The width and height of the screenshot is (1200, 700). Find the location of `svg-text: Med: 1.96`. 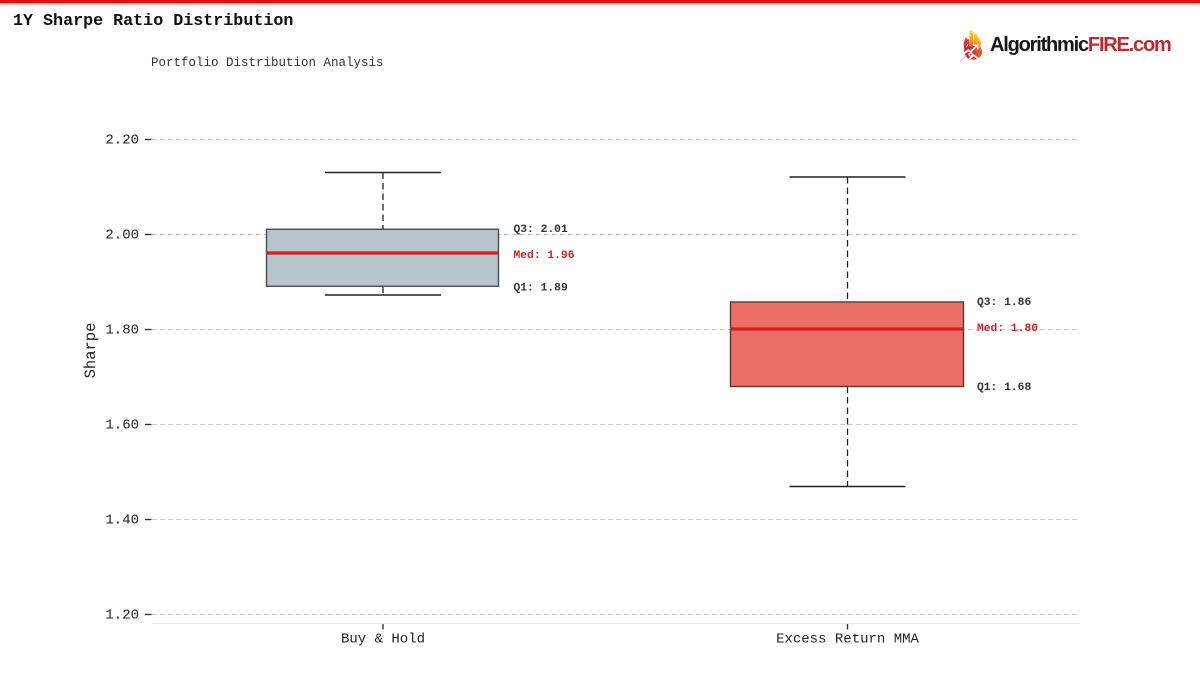

svg-text: Med: 1.96 is located at coordinates (544, 256).